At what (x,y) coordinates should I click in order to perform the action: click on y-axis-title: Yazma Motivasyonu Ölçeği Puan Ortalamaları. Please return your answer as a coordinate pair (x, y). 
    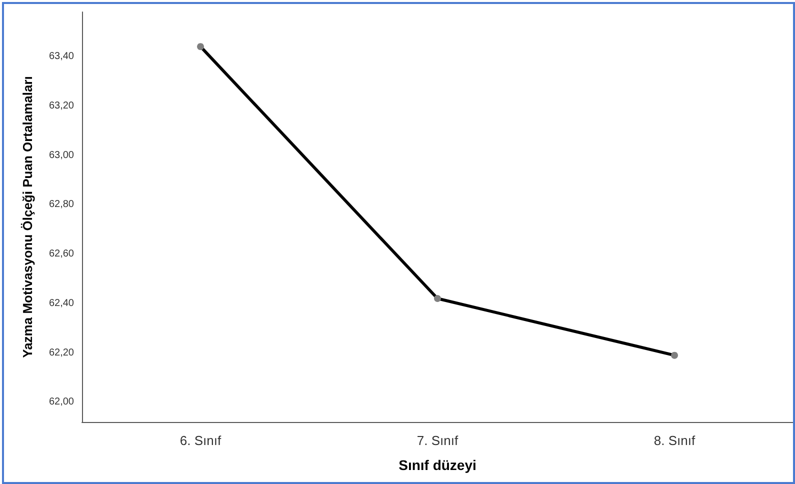
    Looking at the image, I should click on (27, 217).